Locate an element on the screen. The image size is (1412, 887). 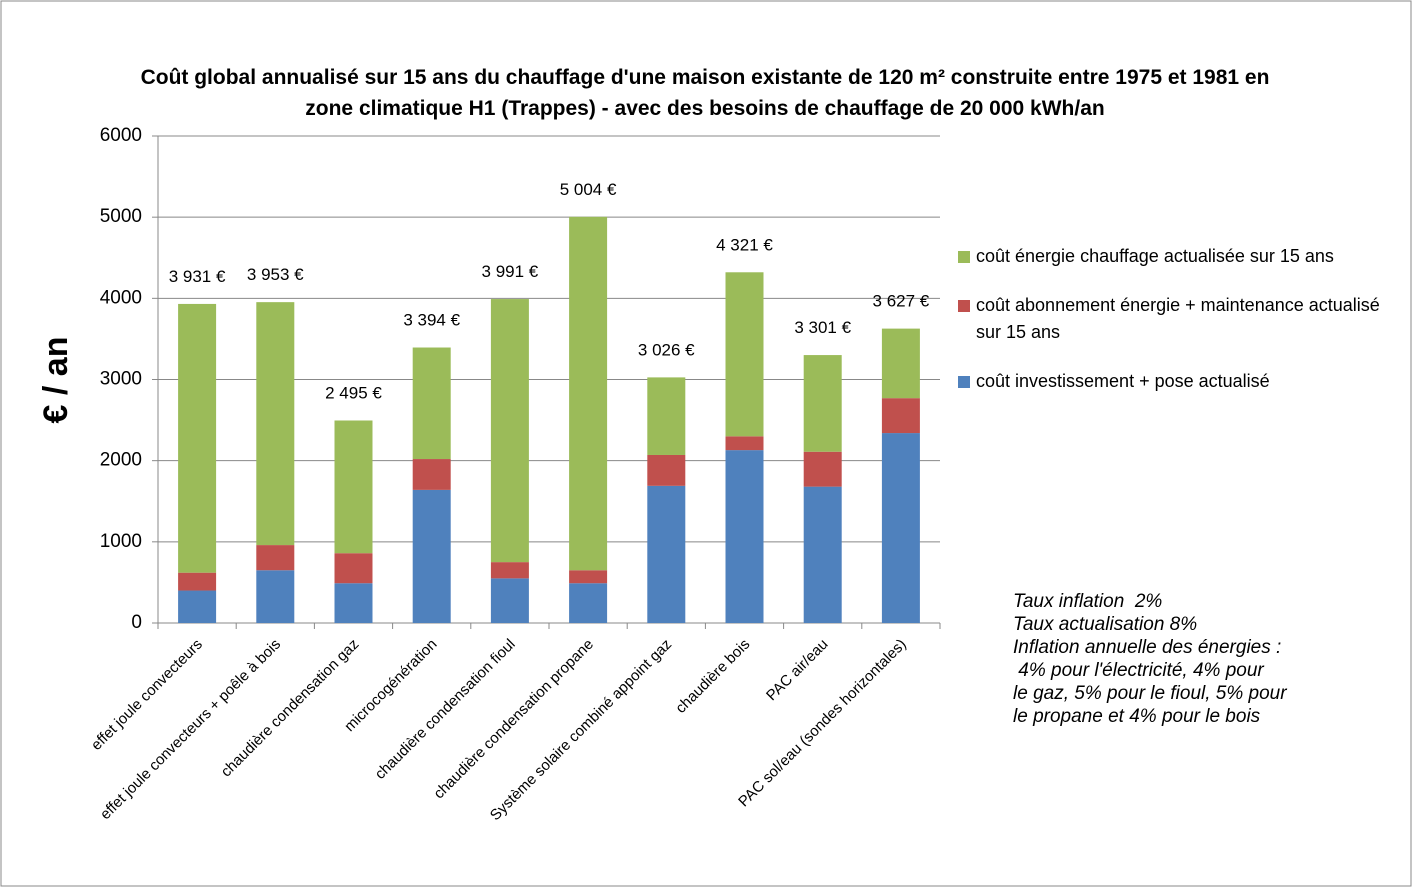
note-line: Inflation annuelle des énergies : is located at coordinates (1147, 647).